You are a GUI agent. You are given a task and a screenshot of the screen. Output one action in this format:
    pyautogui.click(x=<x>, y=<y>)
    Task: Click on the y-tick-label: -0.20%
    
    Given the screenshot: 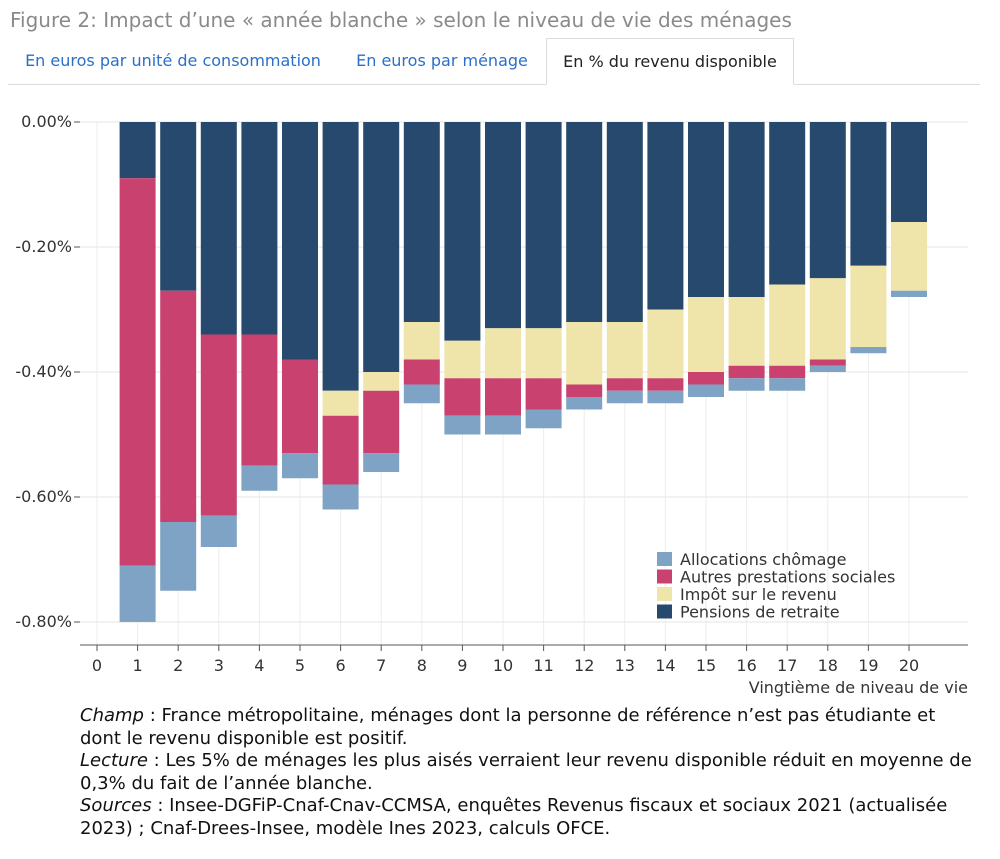 What is the action you would take?
    pyautogui.click(x=43, y=246)
    